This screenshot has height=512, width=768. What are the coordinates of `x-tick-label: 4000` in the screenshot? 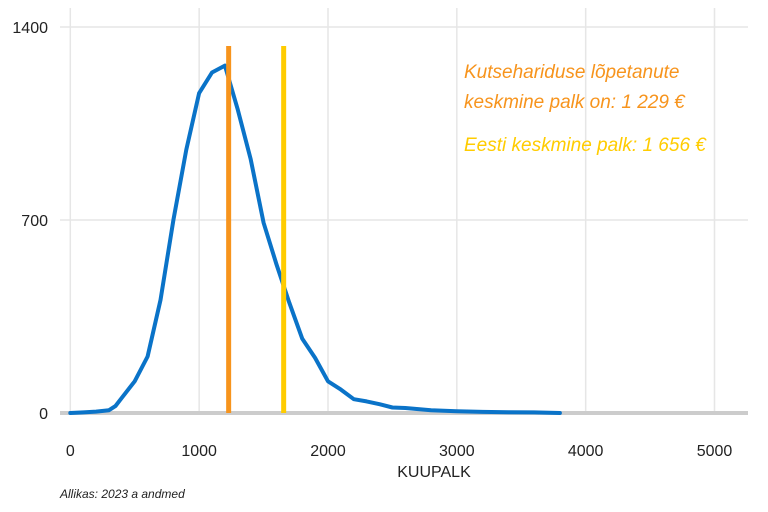 It's located at (586, 451).